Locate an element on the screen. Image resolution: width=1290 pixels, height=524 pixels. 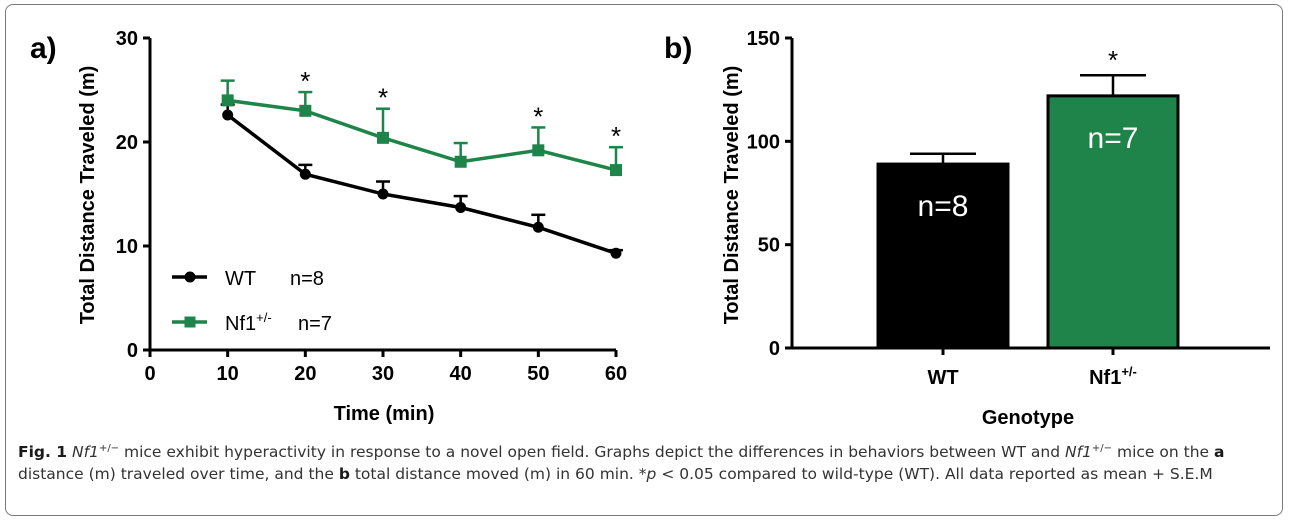
panel-a-x-tick-label: 0 is located at coordinates (149, 374).